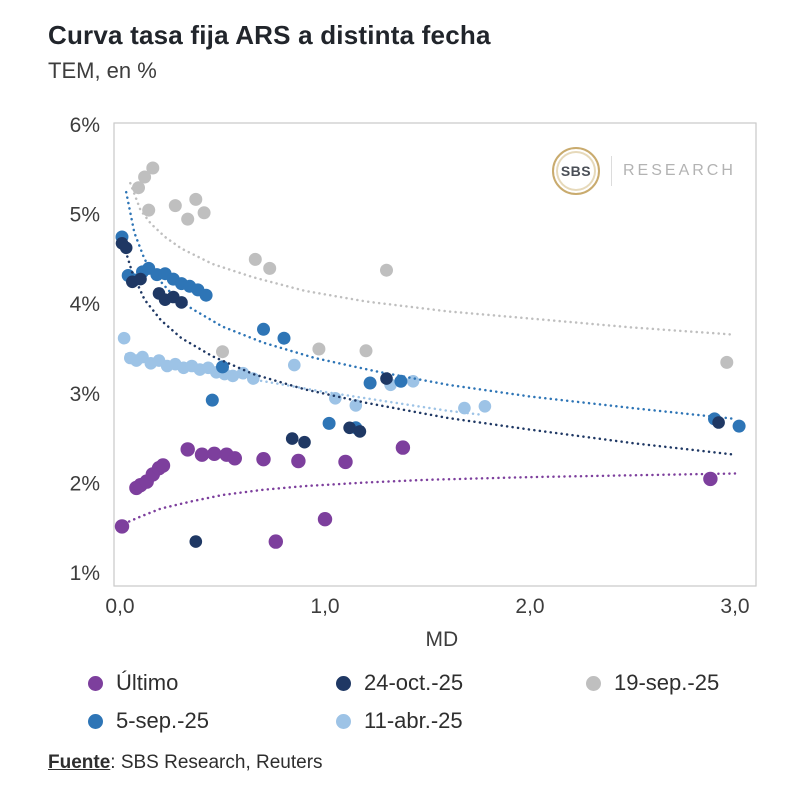  What do you see at coordinates (79, 762) in the screenshot?
I see `source-label: Fuente` at bounding box center [79, 762].